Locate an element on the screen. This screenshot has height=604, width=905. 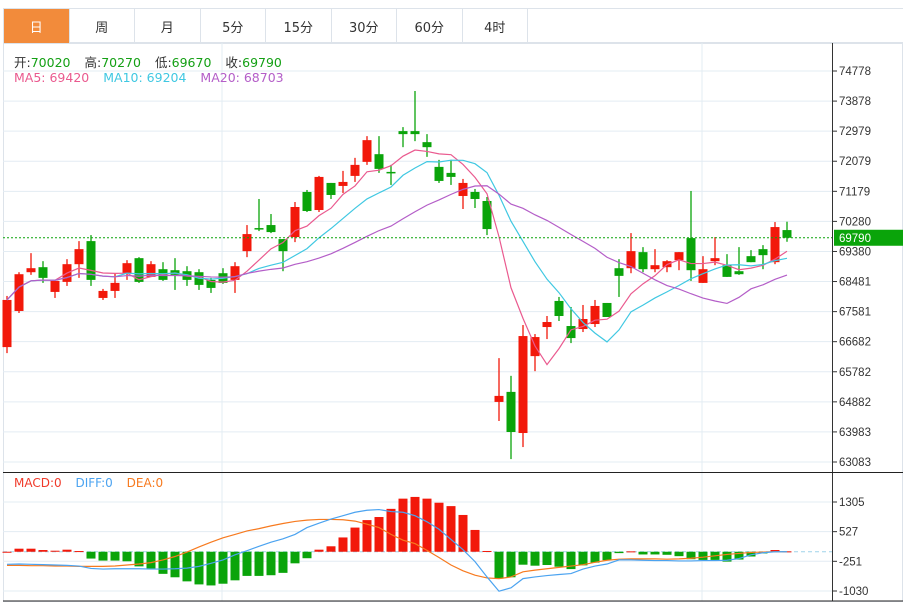
macd-value: MACD:0 is located at coordinates (38, 483).